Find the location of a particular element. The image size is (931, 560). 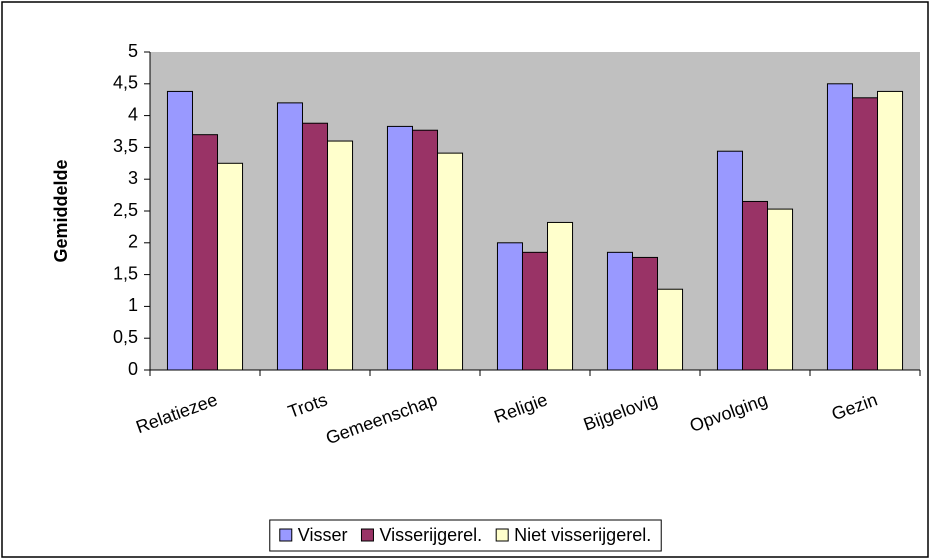

y-tick-label: 5 is located at coordinates (133, 51).